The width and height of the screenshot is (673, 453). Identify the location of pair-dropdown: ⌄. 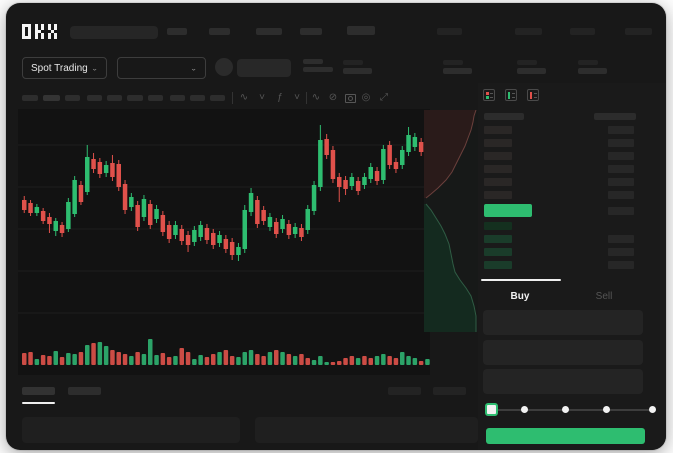
(161, 68).